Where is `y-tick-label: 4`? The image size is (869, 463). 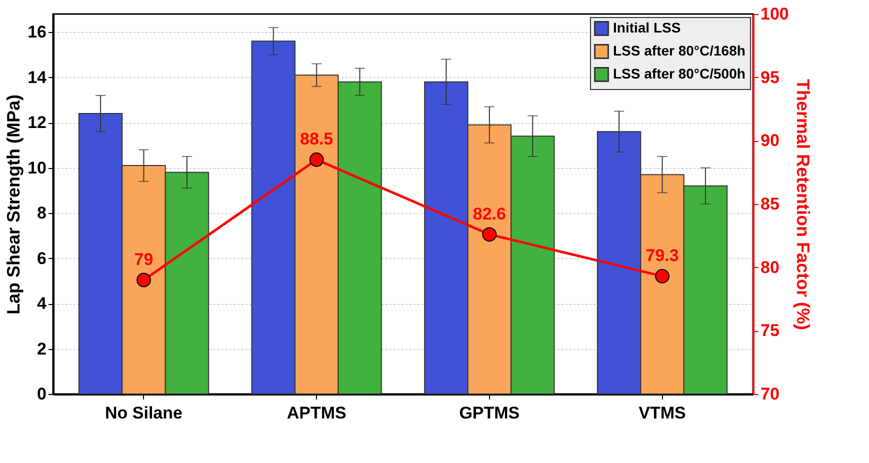
y-tick-label: 4 is located at coordinates (42, 304).